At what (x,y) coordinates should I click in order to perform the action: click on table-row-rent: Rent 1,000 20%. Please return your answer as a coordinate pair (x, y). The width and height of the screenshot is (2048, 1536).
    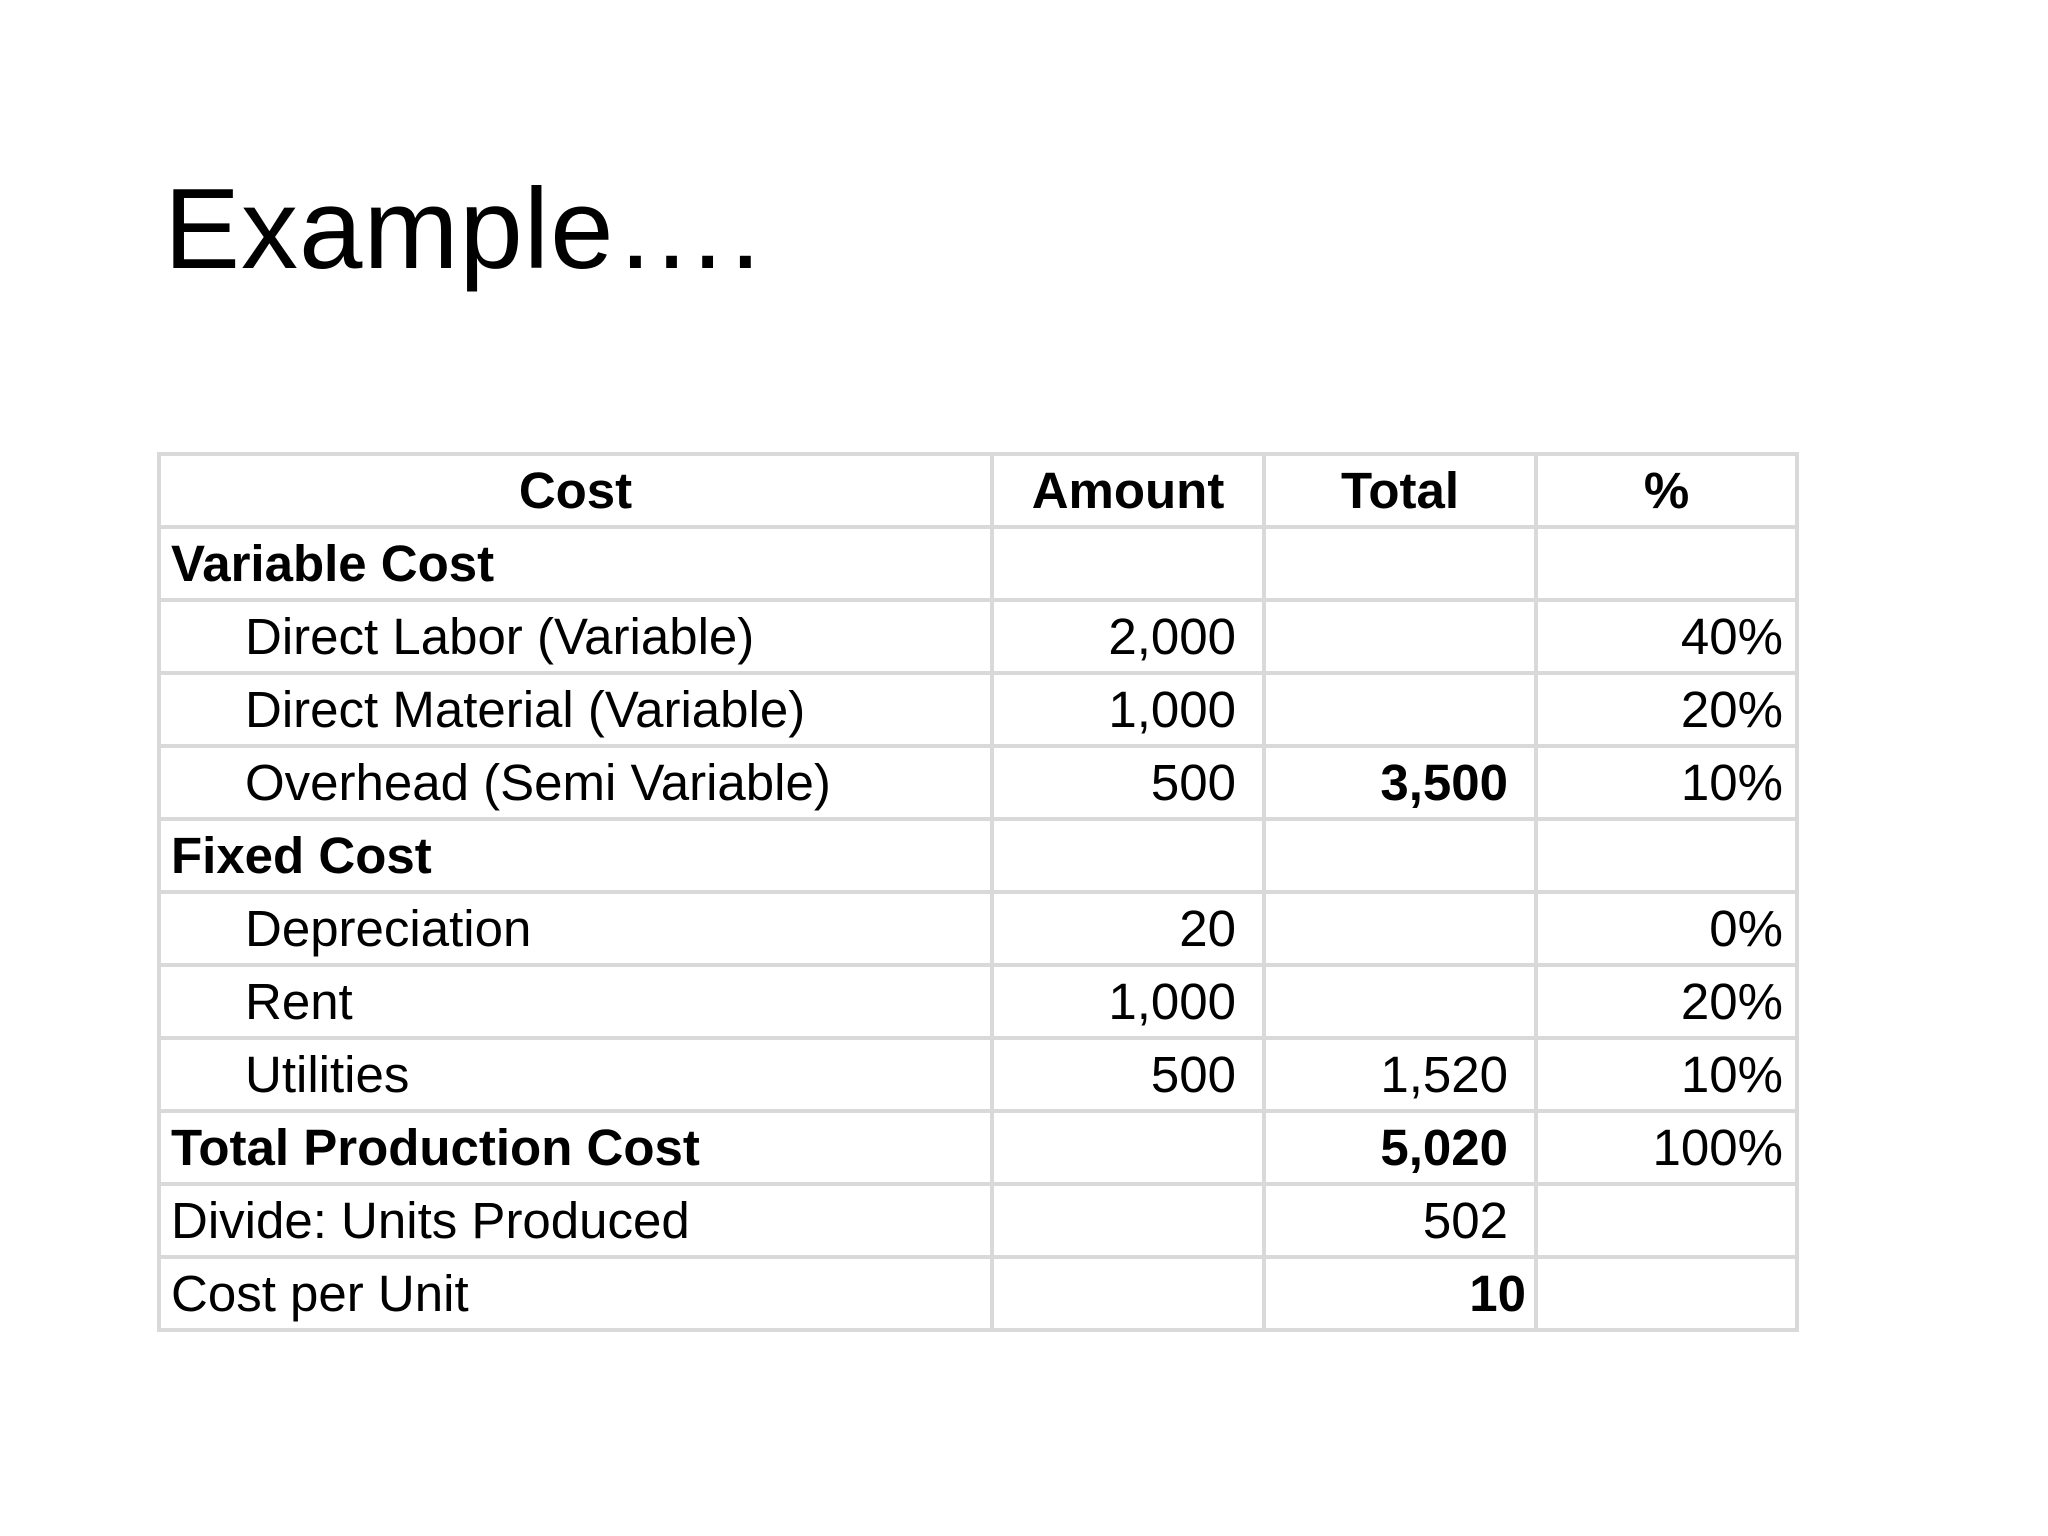
    Looking at the image, I should click on (978, 1001).